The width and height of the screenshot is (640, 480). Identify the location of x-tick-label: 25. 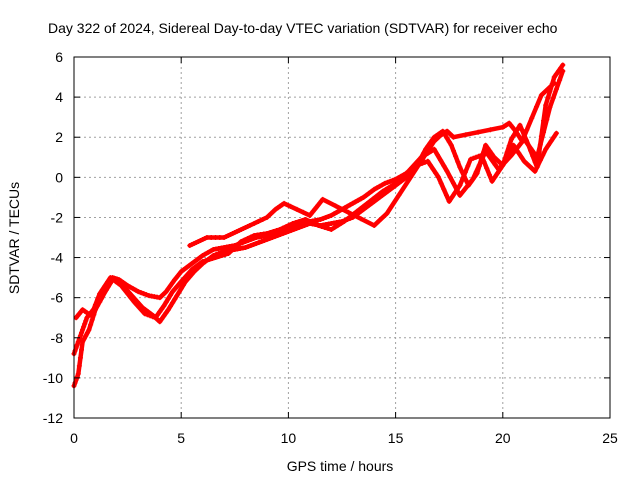
(610, 438).